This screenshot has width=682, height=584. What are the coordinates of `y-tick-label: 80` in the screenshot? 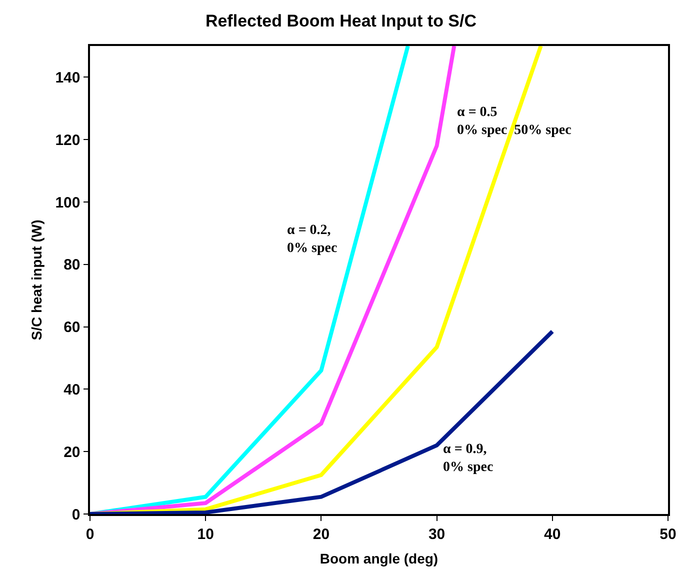 It's located at (72, 265).